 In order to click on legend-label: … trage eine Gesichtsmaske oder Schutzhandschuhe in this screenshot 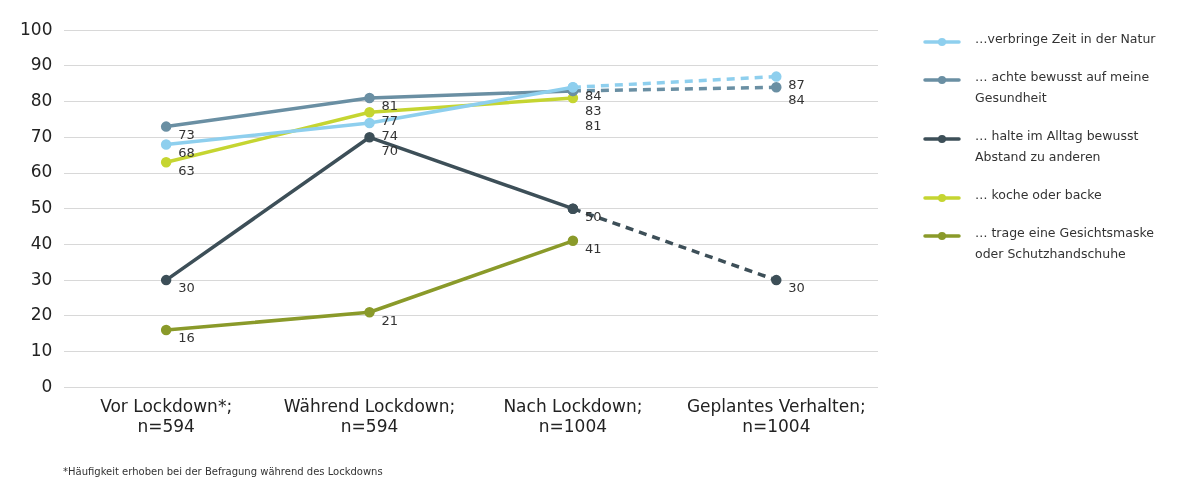, I will do `click(1065, 243)`.